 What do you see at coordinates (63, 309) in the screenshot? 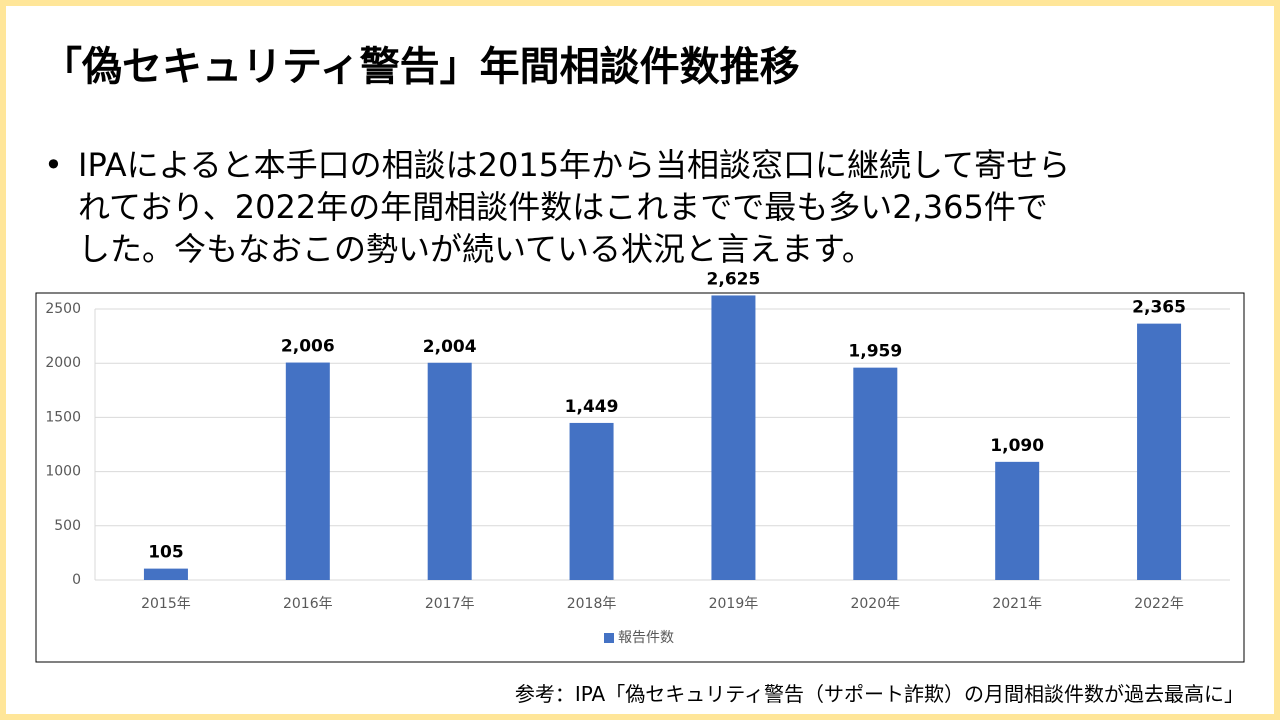
I see `y-tick-label: 2500` at bounding box center [63, 309].